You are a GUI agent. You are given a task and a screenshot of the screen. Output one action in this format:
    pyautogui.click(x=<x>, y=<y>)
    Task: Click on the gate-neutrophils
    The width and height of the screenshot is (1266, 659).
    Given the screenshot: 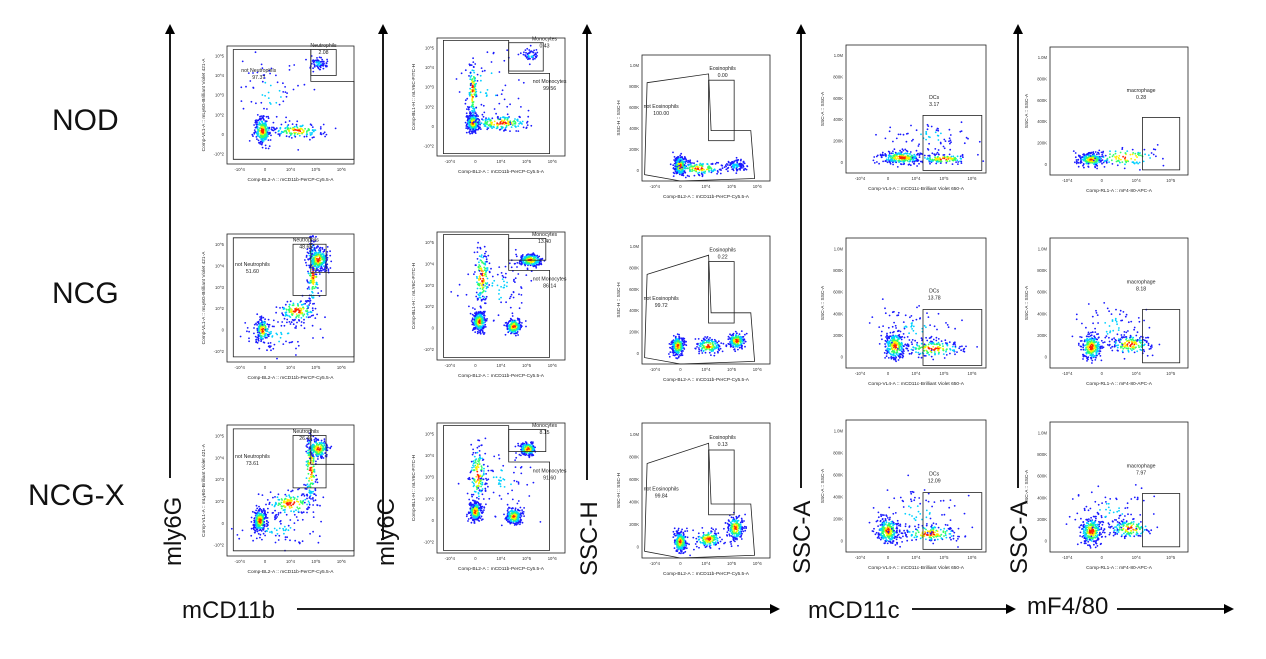 What is the action you would take?
    pyautogui.click(x=309, y=462)
    